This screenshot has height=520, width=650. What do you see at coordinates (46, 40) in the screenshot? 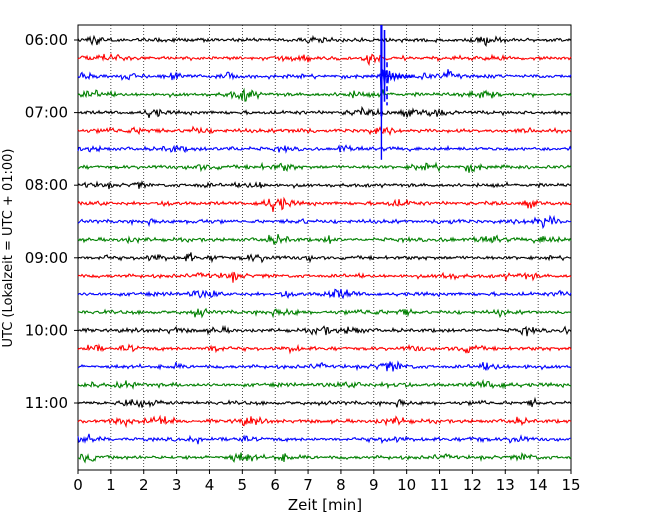
I see `y-tick-label: 06:00` at bounding box center [46, 40].